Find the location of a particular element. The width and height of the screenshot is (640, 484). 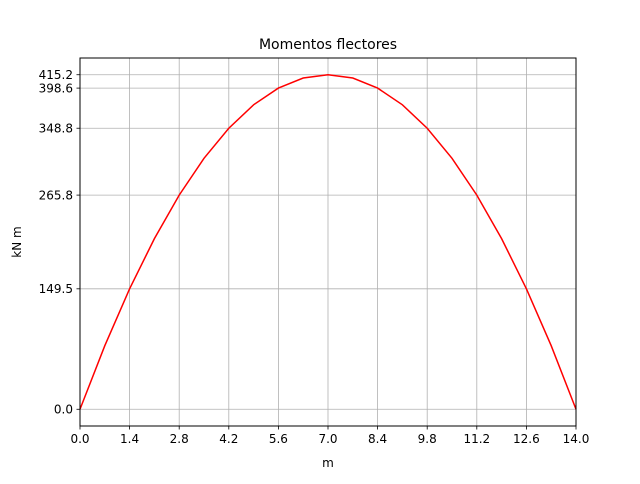

x-tick-label: 1.4 is located at coordinates (129, 439).